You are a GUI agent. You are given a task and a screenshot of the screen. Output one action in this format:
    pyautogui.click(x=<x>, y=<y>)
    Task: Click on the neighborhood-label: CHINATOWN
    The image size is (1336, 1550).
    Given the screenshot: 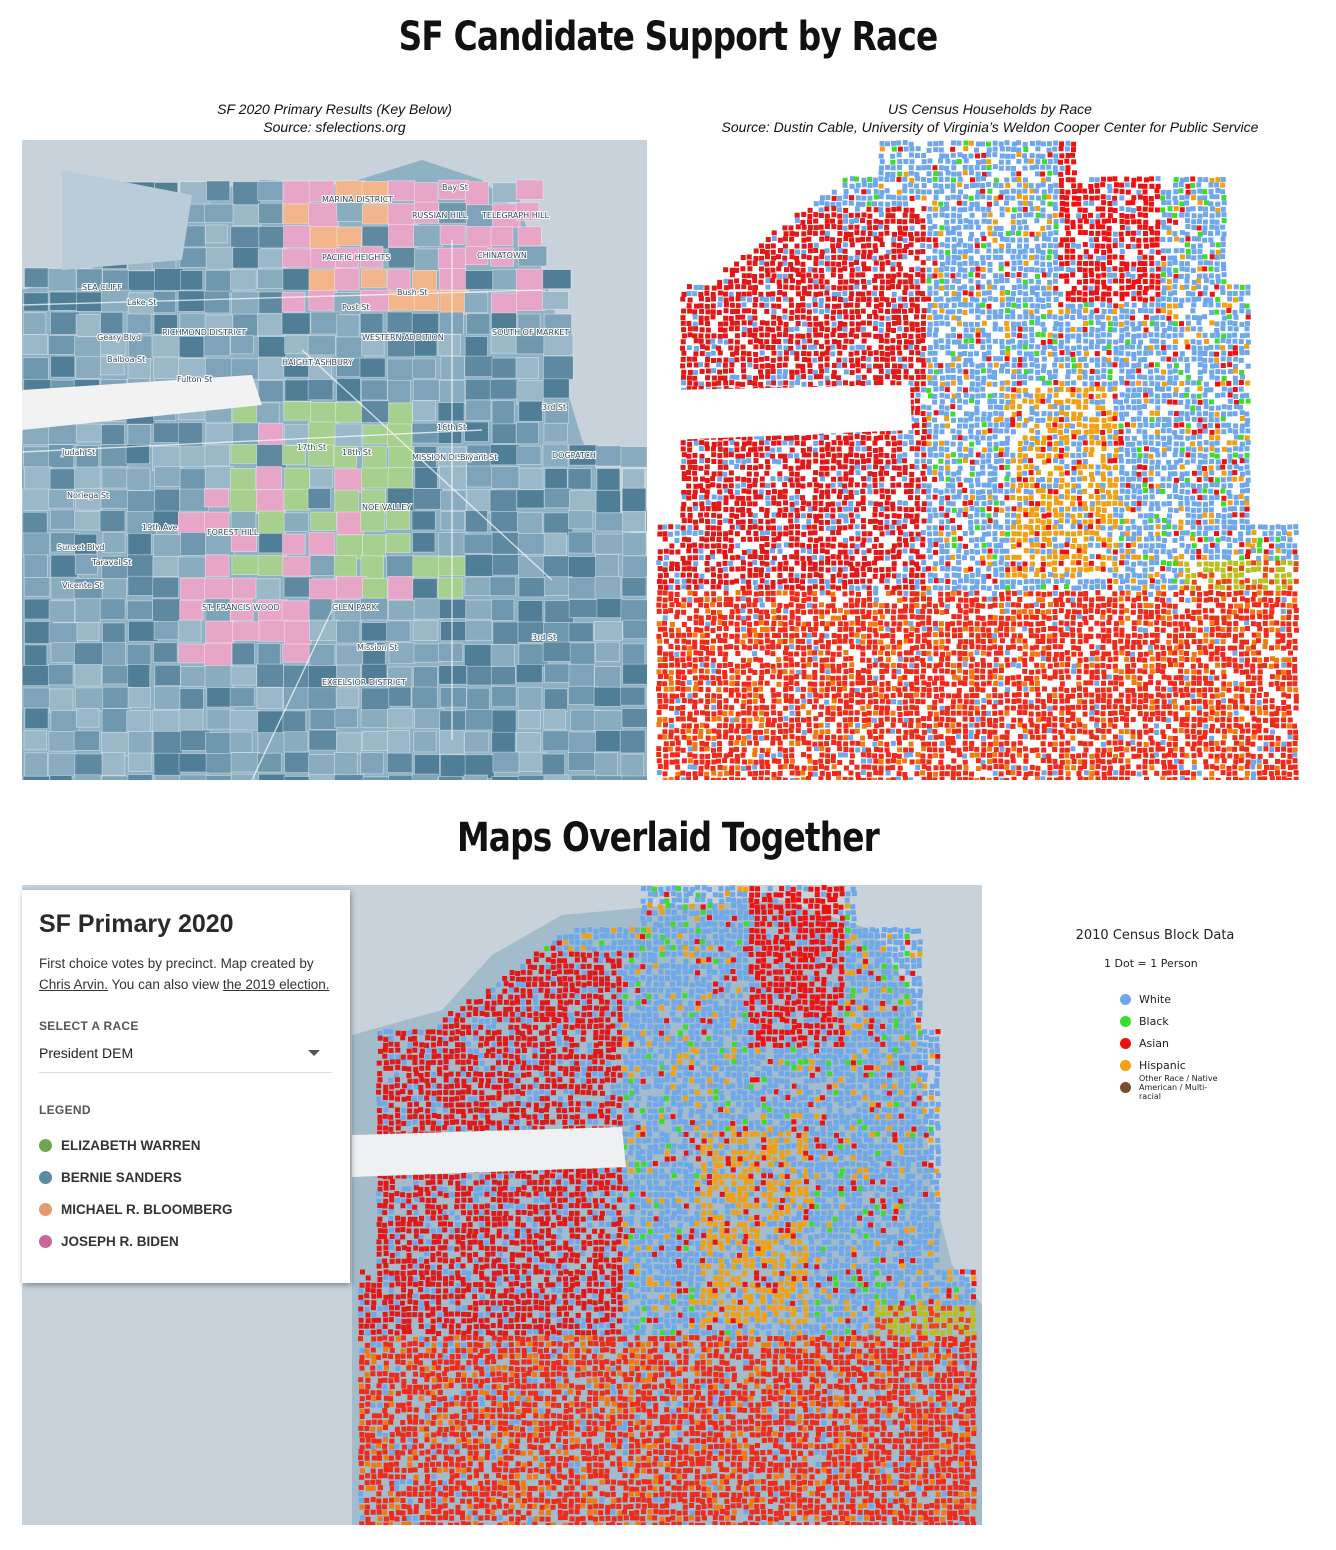 What is the action you would take?
    pyautogui.click(x=502, y=255)
    